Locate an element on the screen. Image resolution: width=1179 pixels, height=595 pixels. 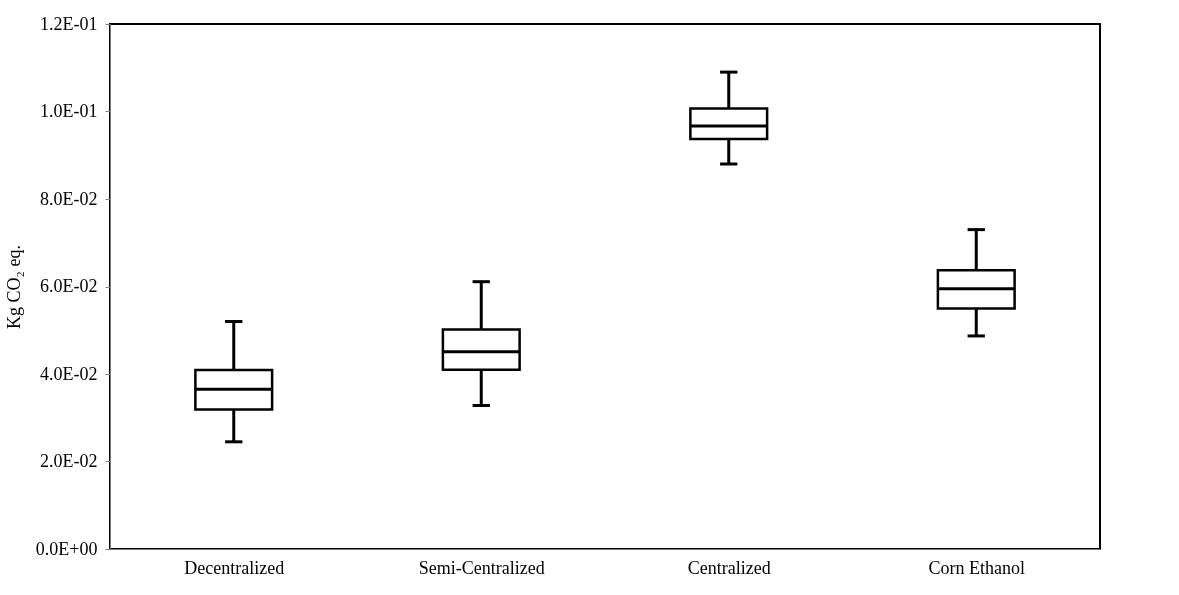
y-tick-label: 4.0E-02 is located at coordinates (69, 373).